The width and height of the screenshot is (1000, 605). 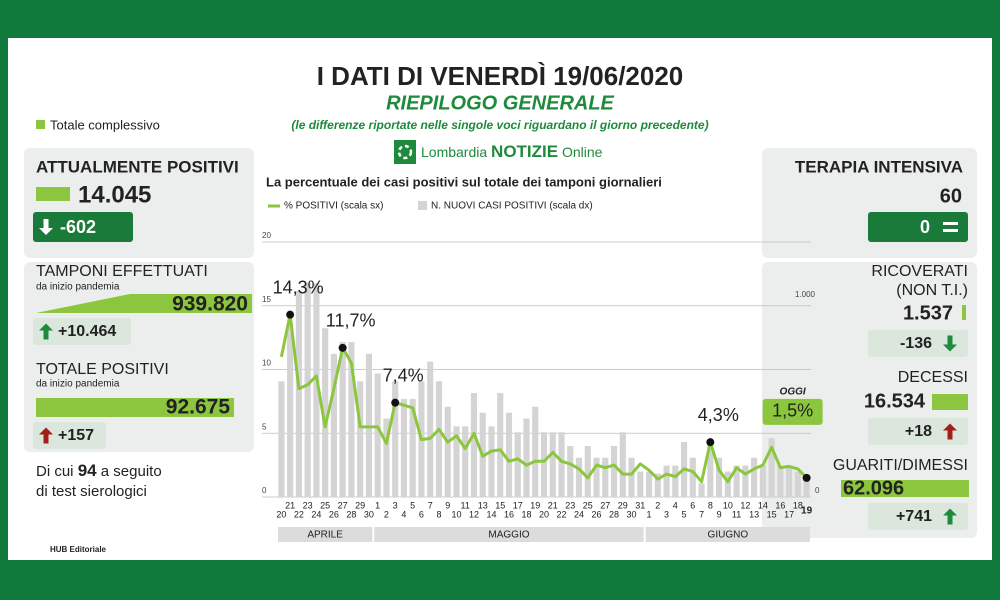 What do you see at coordinates (403, 375) in the screenshot?
I see `value-label: 7,4%` at bounding box center [403, 375].